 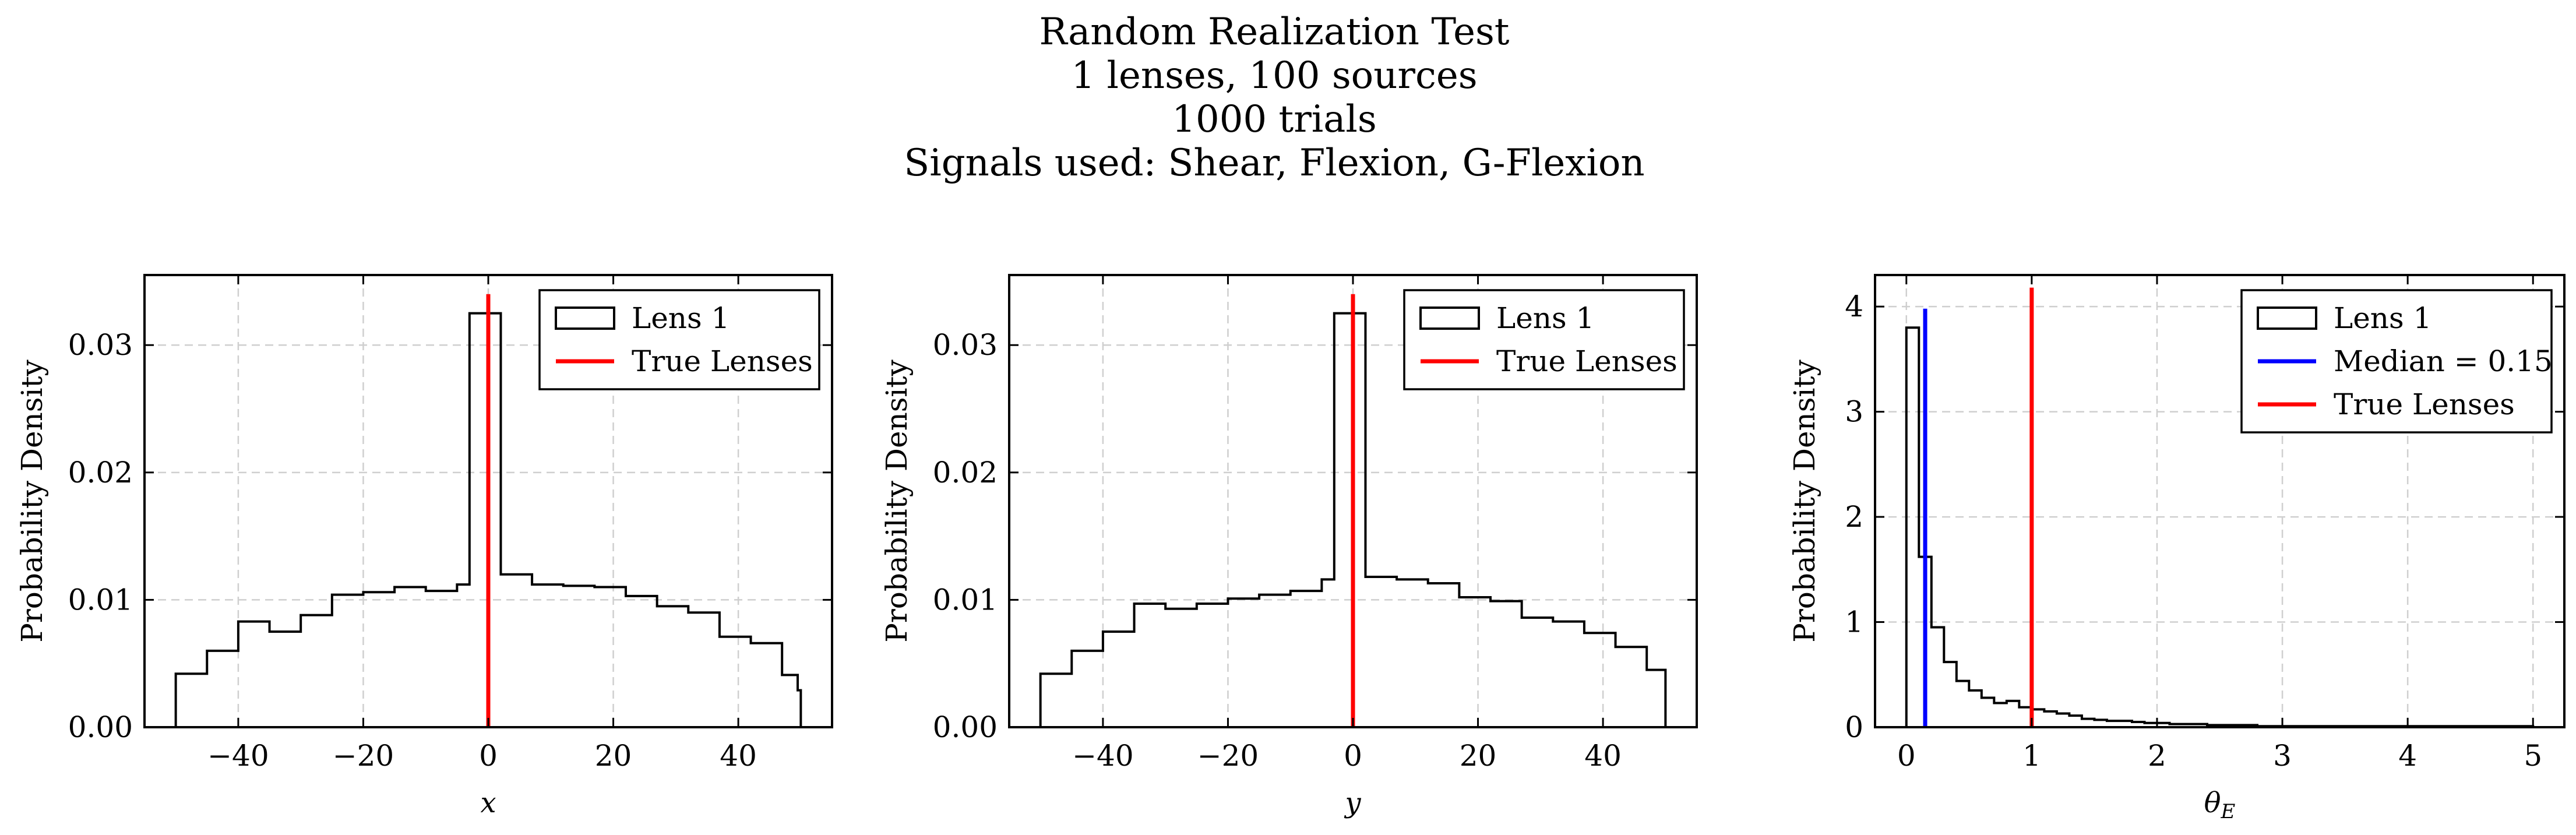 I want to click on legend-entry-label: Median = 0.15, so click(x=2443, y=361).